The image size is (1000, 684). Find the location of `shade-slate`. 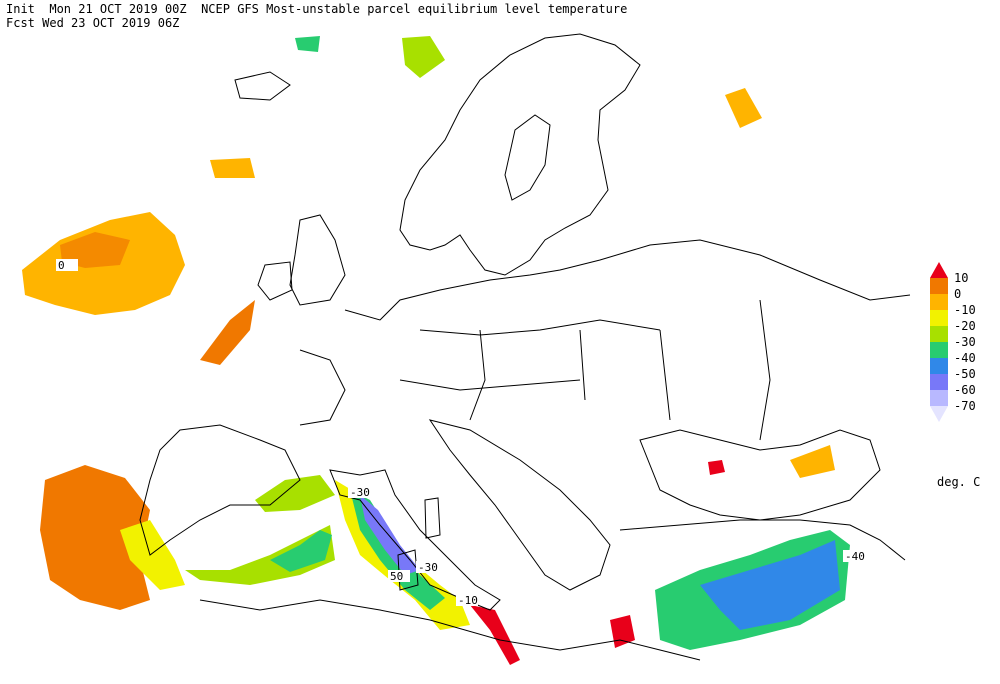

shade-slate is located at coordinates (390, 535).